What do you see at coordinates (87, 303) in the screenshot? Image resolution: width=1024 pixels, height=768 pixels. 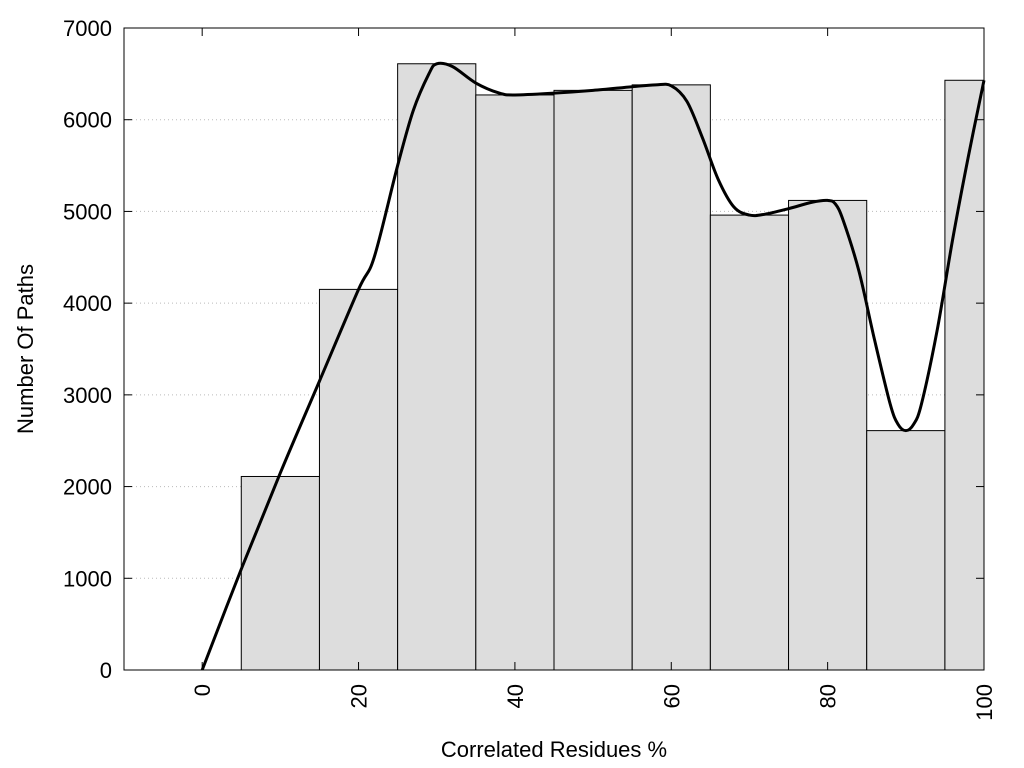 I see `y-tick-label: 4000` at bounding box center [87, 303].